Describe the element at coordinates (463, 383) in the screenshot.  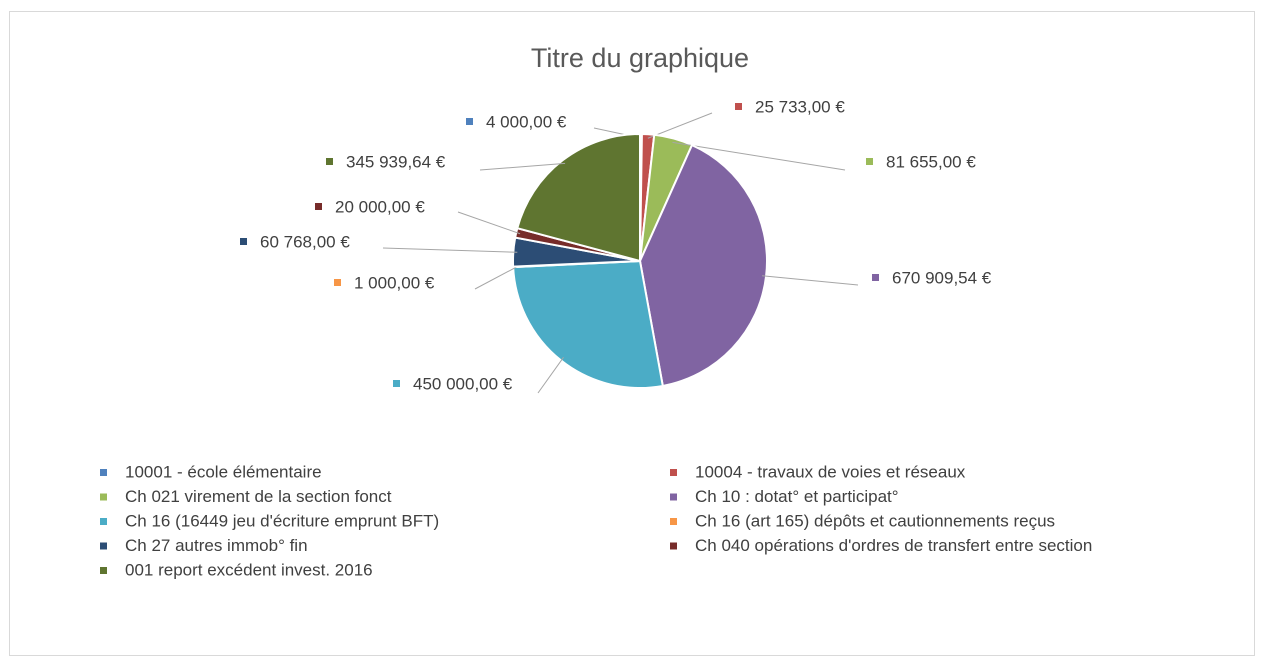
I see `data-label: 450 000,00 €` at that location.